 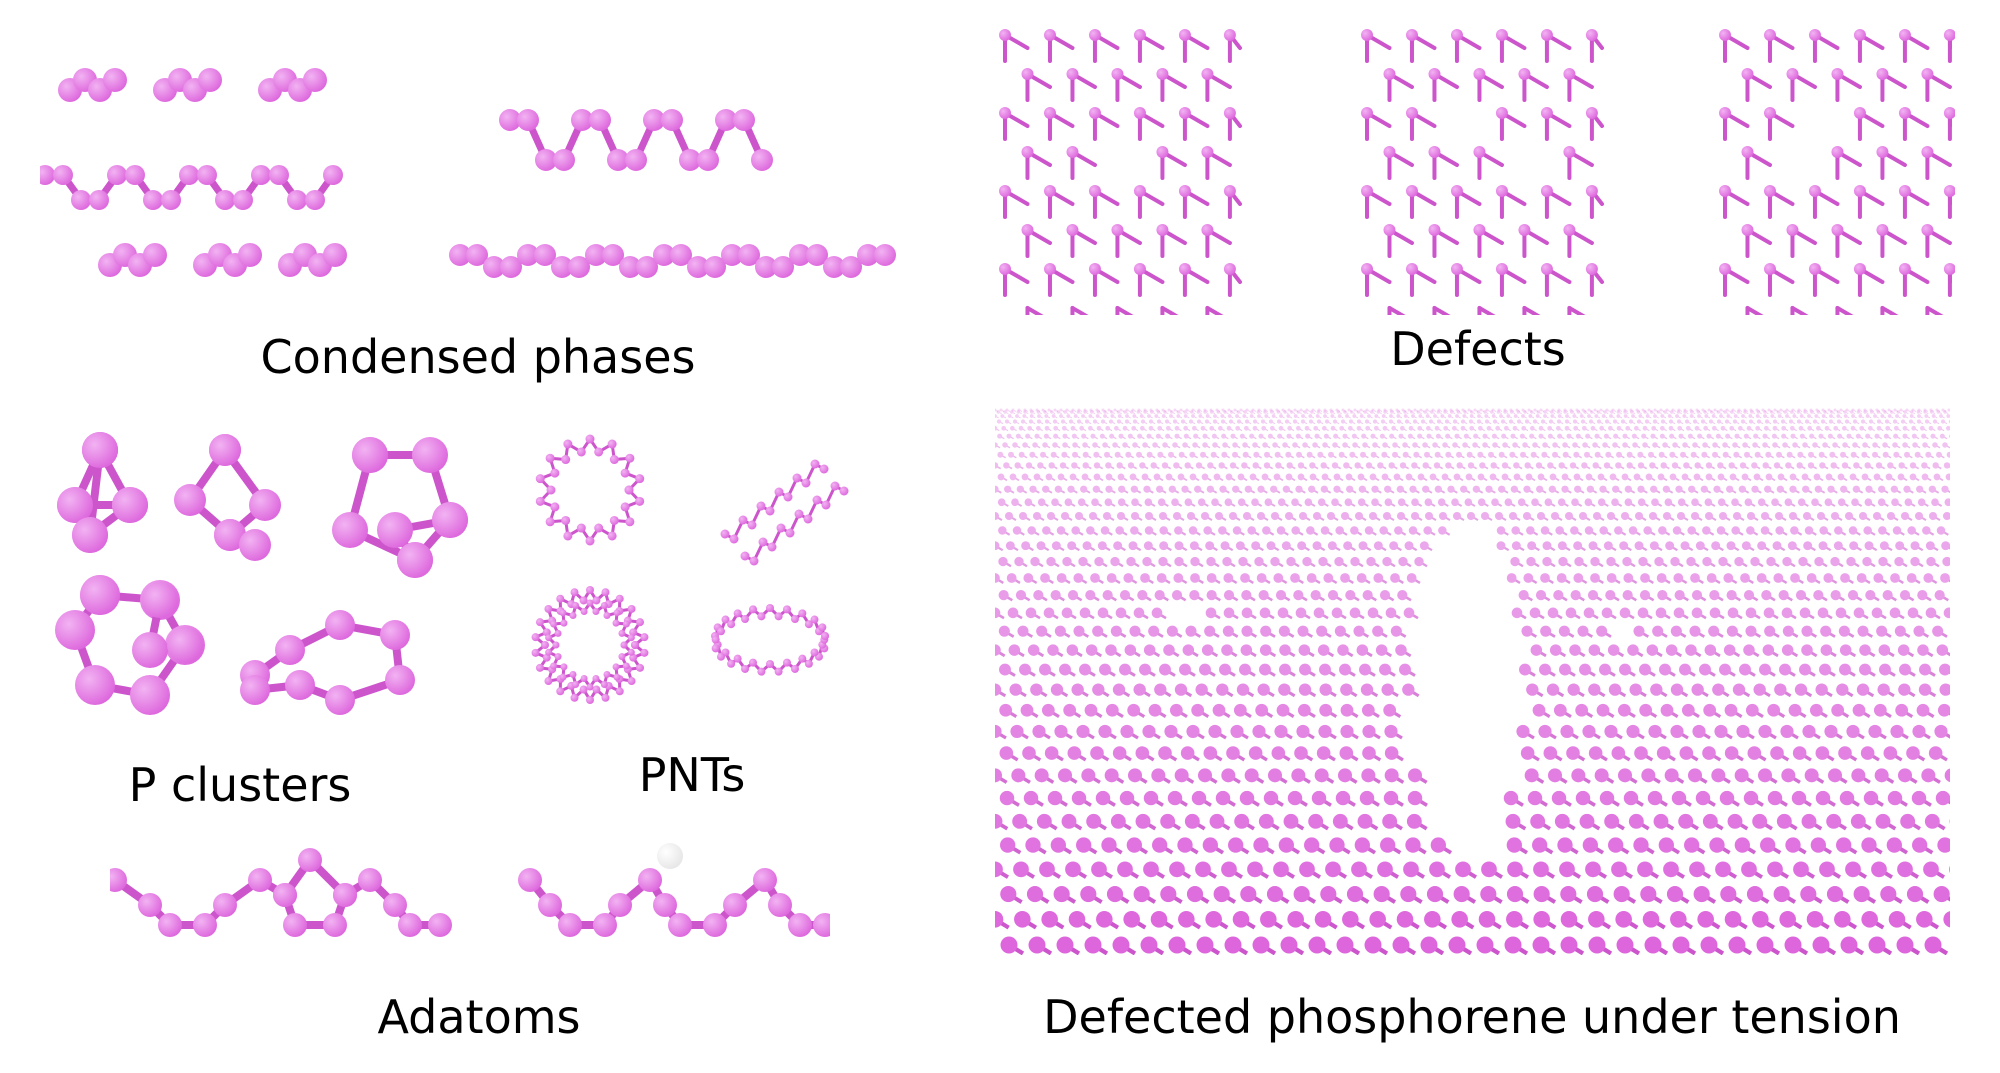 I want to click on defect-lattice-1-atom, so click(x=1005, y=113).